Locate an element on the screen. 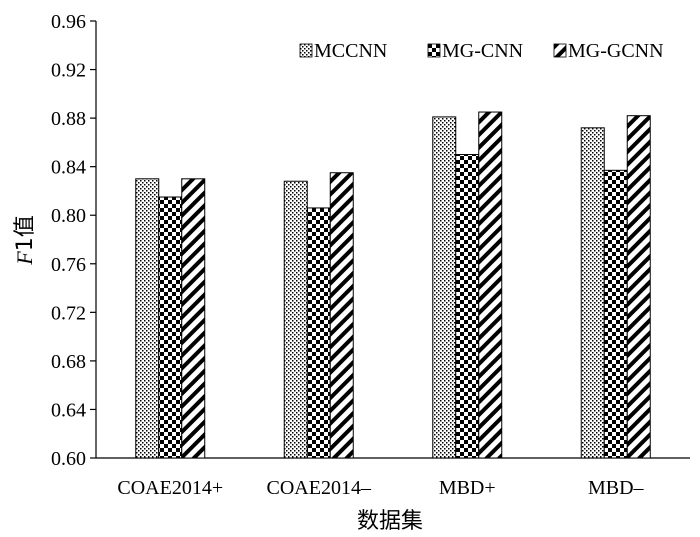 This screenshot has height=537, width=700. y-tick-label: 0.68 is located at coordinates (68, 362).